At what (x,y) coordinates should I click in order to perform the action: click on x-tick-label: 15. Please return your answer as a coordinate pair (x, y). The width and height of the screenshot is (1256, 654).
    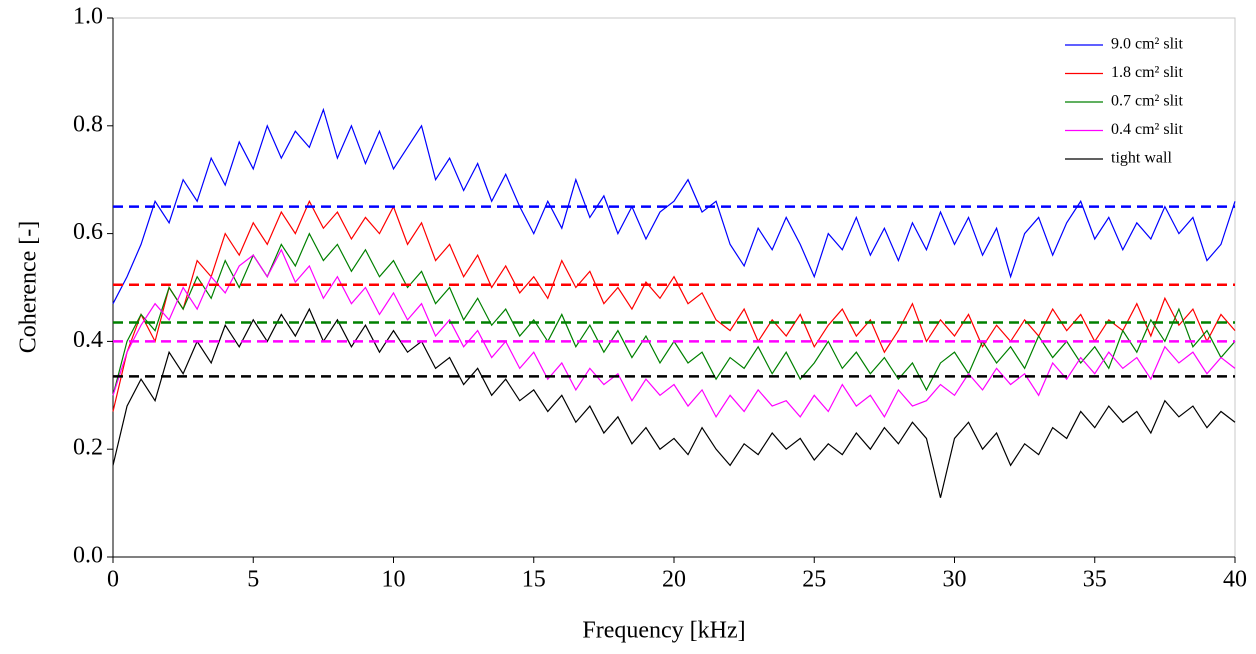
    Looking at the image, I should click on (534, 580).